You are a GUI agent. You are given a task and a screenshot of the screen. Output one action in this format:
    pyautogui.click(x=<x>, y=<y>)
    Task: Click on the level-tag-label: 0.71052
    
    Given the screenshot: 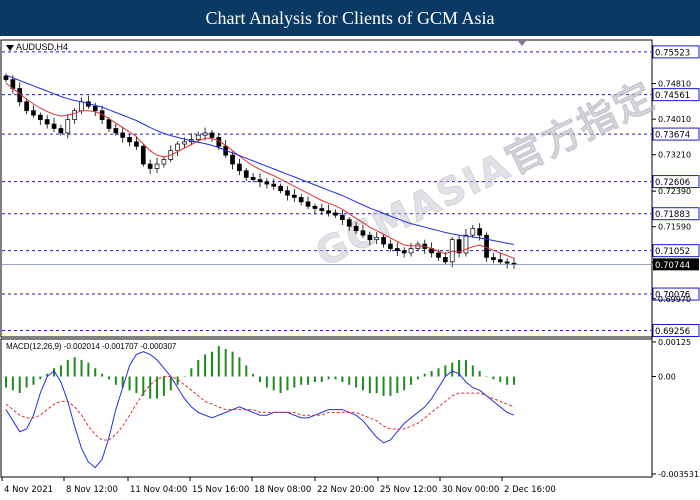 What is the action you would take?
    pyautogui.click(x=672, y=252)
    